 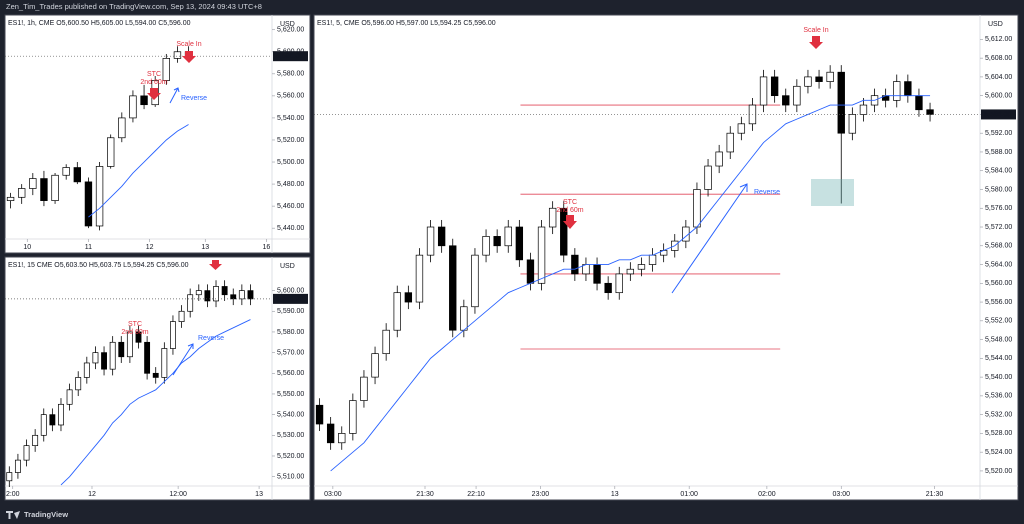 I want to click on x-tick-label: 11, so click(x=88, y=247).